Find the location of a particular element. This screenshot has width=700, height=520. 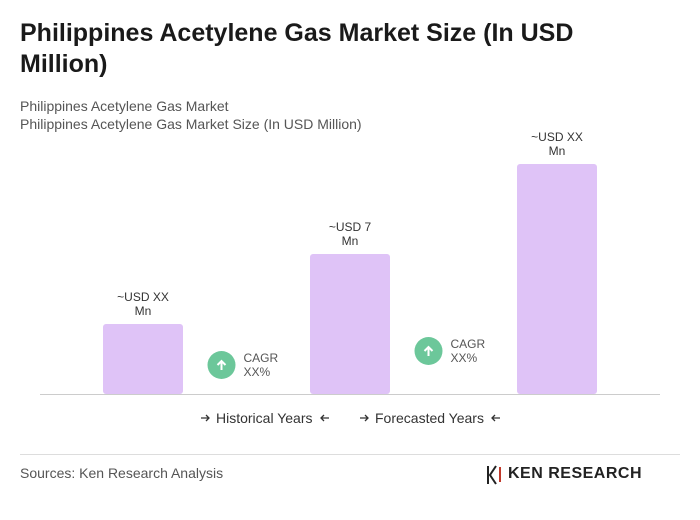

logo: KEN RESEARCH is located at coordinates (575, 473).